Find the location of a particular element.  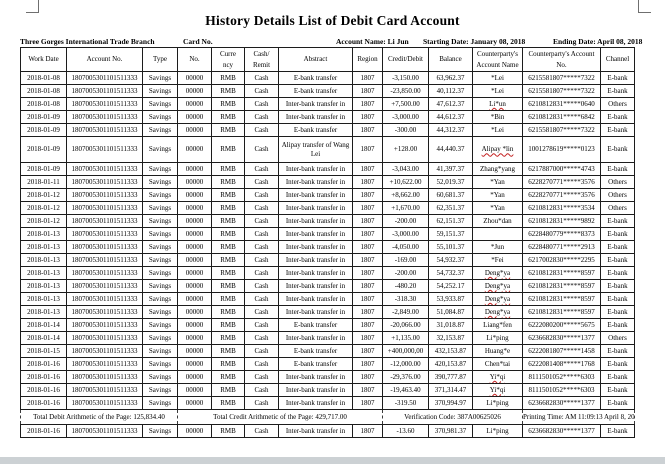

cell: 2018-01-16 is located at coordinates (43, 364).